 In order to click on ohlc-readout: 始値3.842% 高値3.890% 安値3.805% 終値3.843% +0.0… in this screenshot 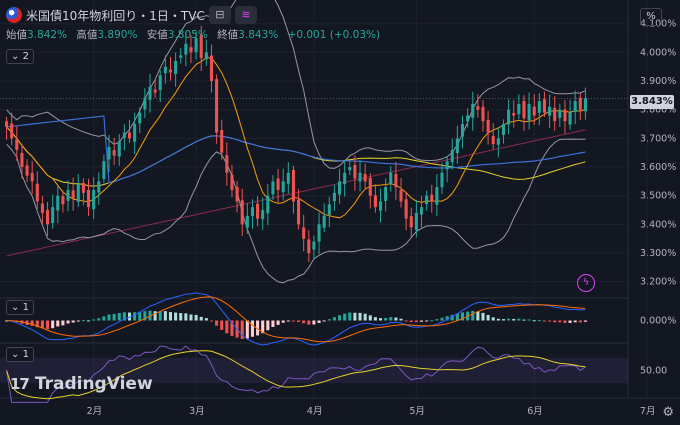, I will do `click(196, 34)`.